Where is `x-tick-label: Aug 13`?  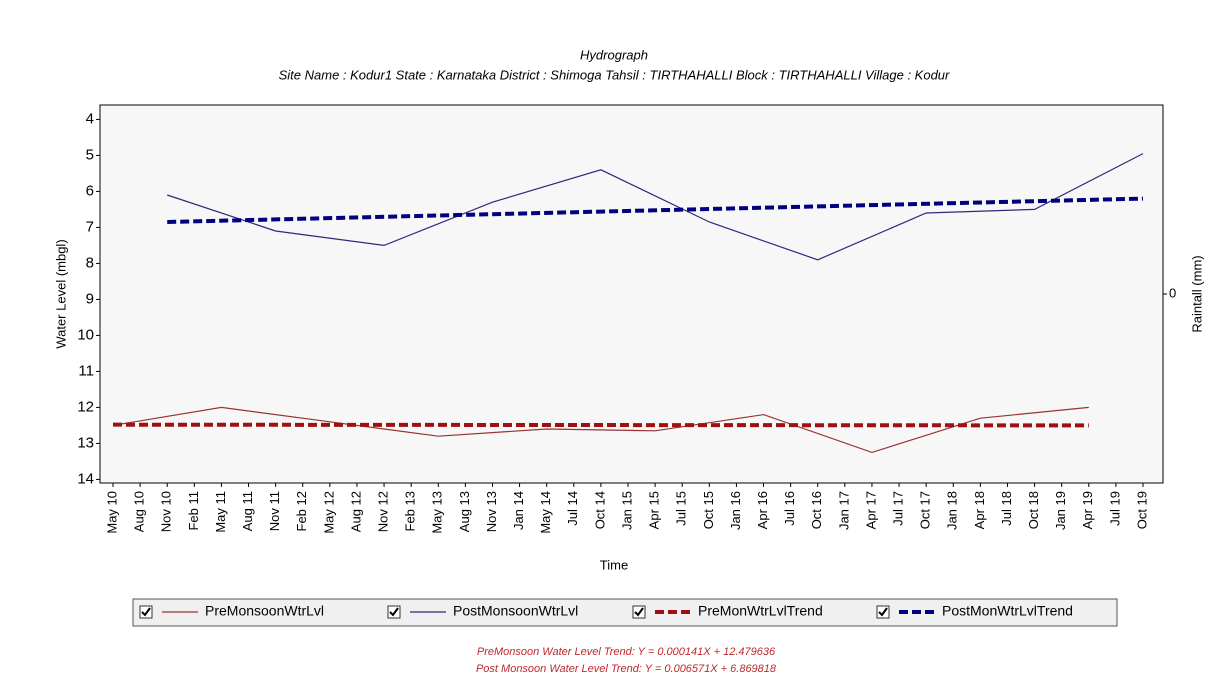
x-tick-label: Aug 13 is located at coordinates (464, 511).